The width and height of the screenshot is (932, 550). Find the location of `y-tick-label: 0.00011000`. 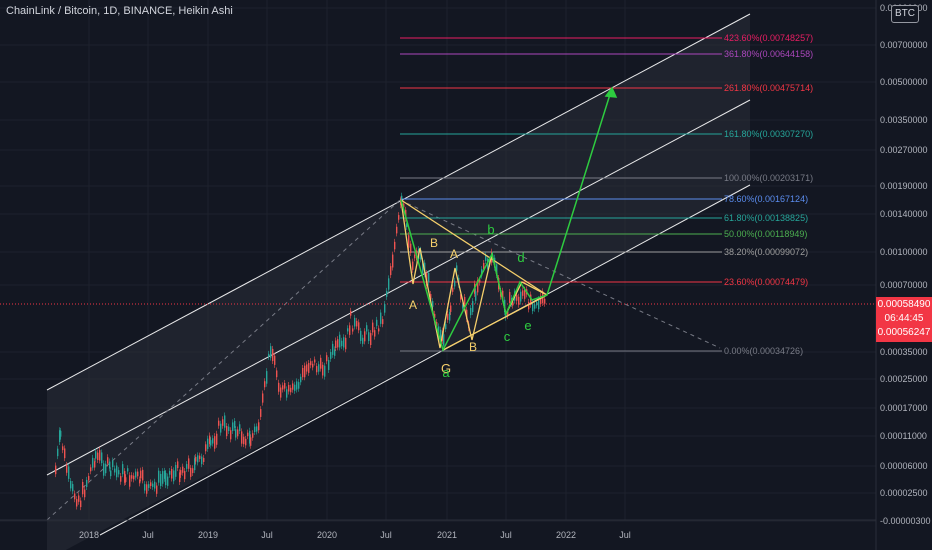

y-tick-label: 0.00011000 is located at coordinates (903, 436).